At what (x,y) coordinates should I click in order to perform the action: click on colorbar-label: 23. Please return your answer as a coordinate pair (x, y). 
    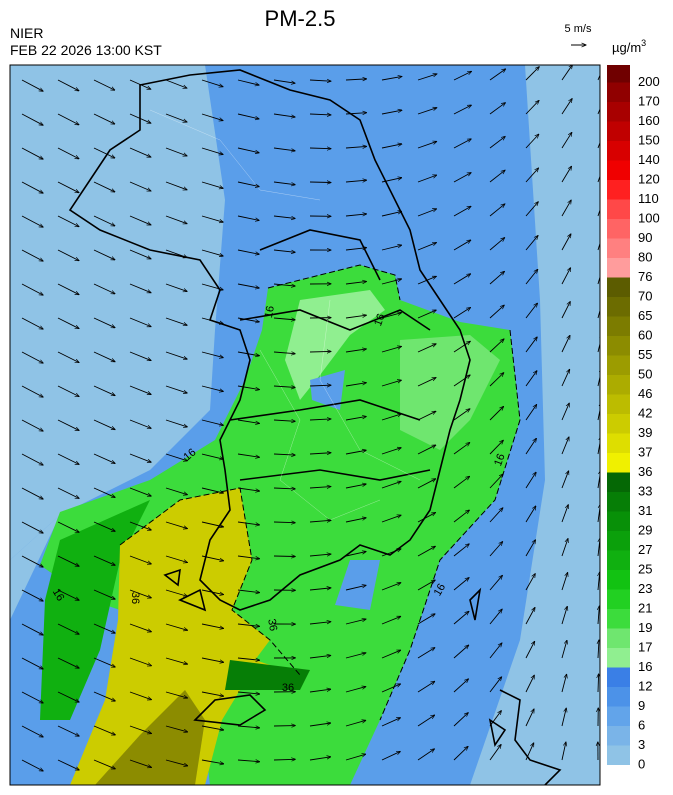
    Looking at the image, I should click on (645, 588).